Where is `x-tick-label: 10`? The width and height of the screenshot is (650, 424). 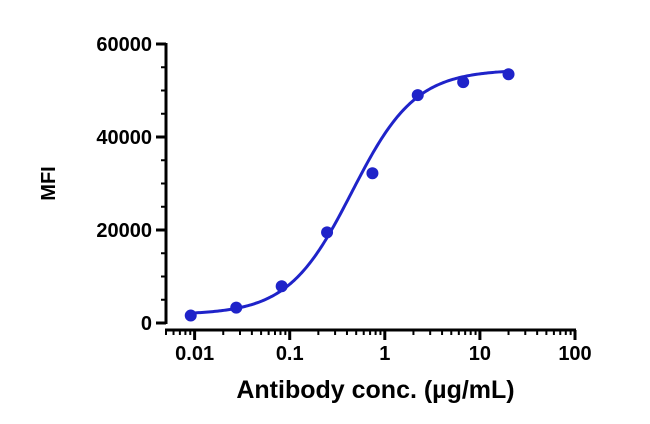
x-tick-label: 10 is located at coordinates (480, 354).